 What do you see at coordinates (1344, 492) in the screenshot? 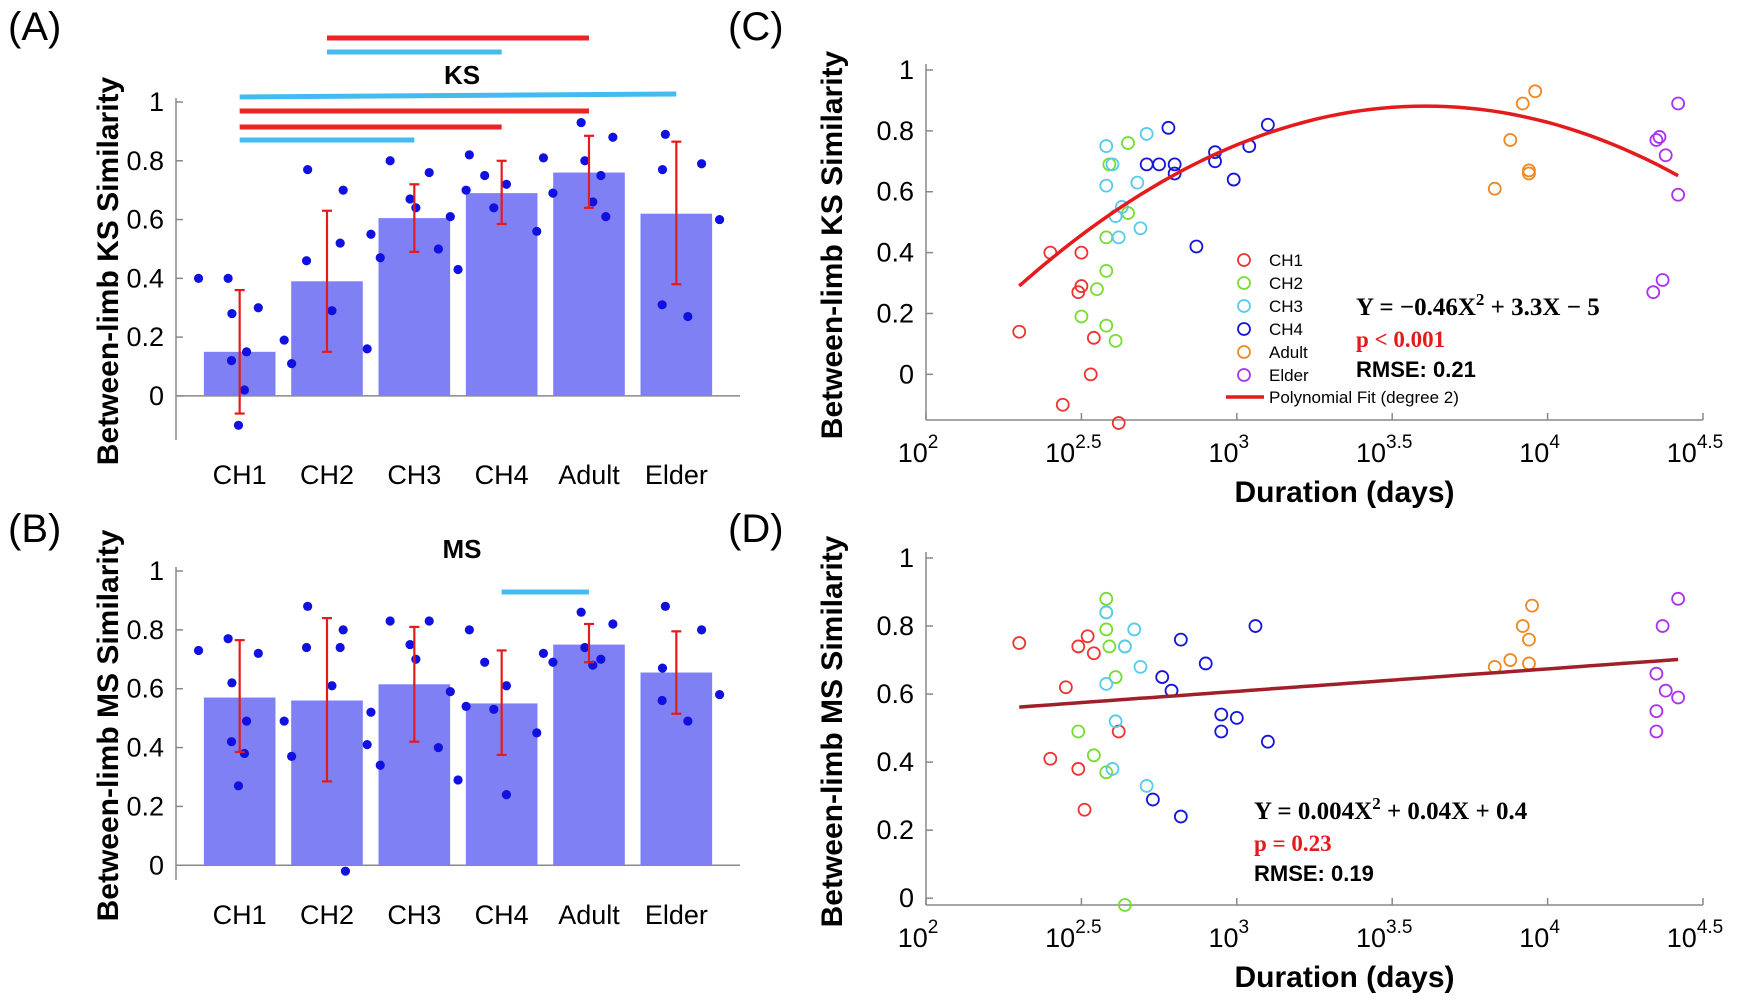
I see `panel-c-x-axis-label: Duration (days)` at bounding box center [1344, 492].